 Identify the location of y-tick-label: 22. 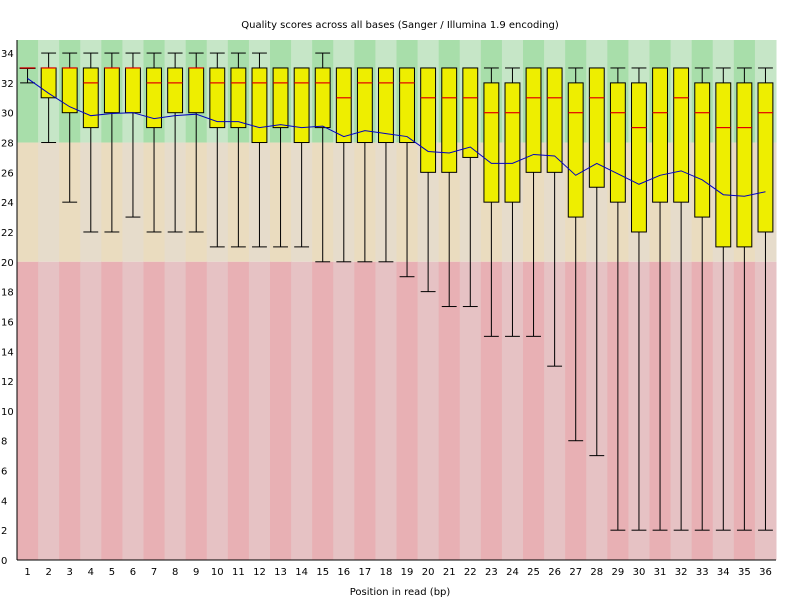
(7, 233).